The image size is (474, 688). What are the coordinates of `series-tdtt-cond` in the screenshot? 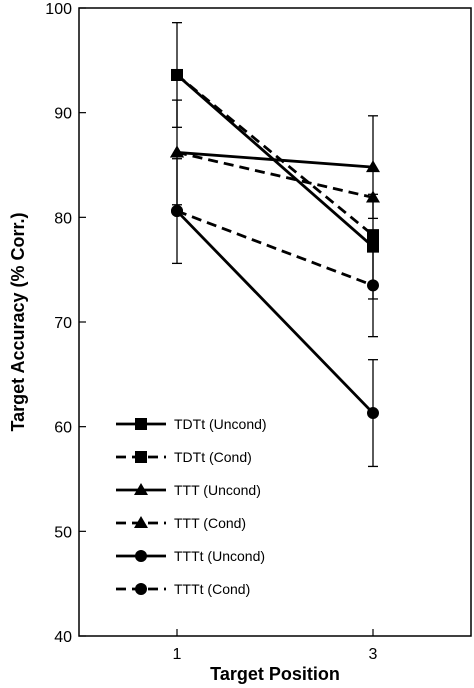 It's located at (275, 155).